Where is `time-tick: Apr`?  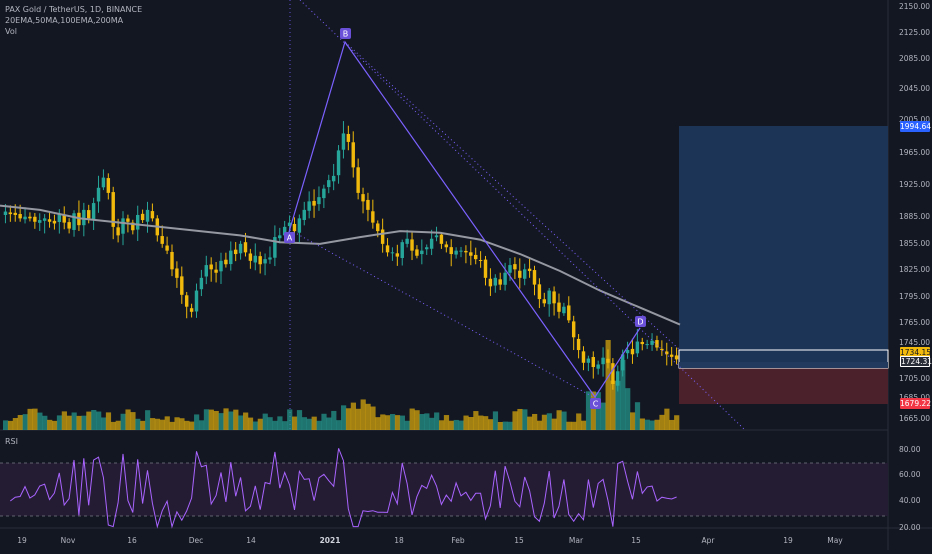 time-tick: Apr is located at coordinates (709, 540).